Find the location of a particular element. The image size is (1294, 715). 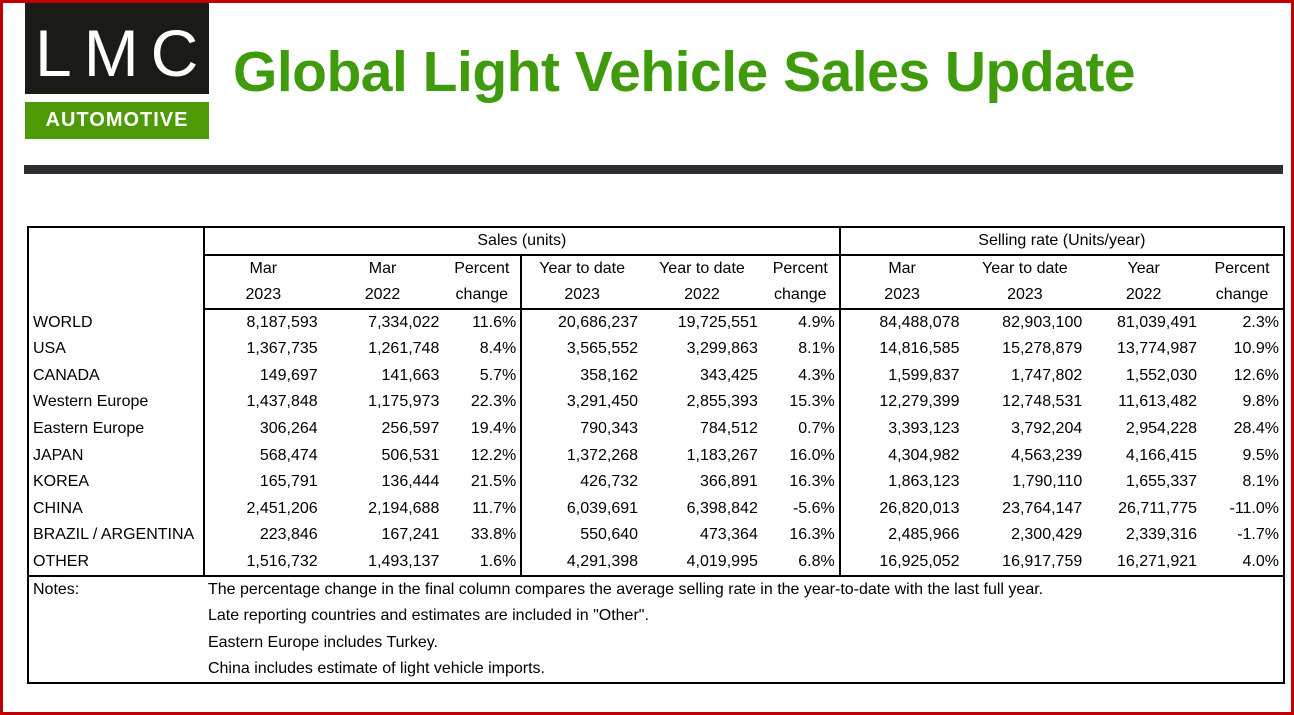

cell-value: 1,790,110 is located at coordinates (1047, 482).